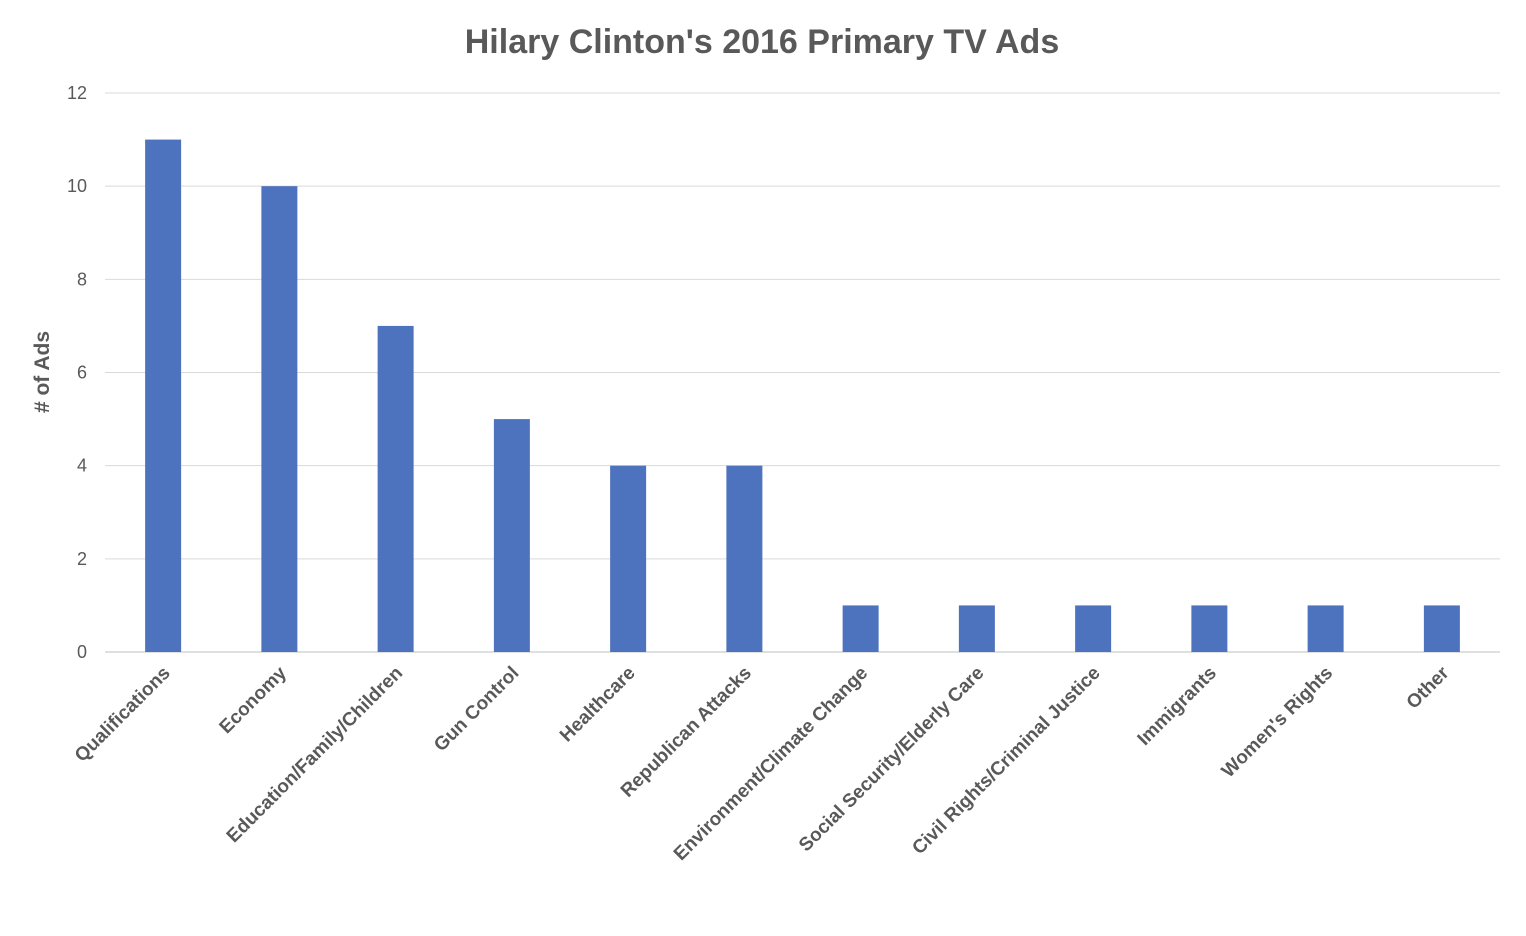 The width and height of the screenshot is (1526, 936). What do you see at coordinates (762, 42) in the screenshot?
I see `chart-title: Hilary Clinton's 2016 Primary TV Ads` at bounding box center [762, 42].